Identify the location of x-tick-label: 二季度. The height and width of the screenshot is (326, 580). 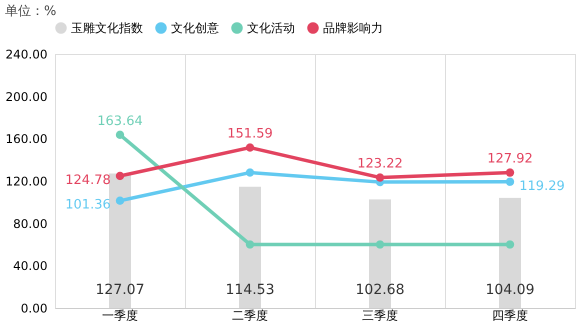
(250, 315).